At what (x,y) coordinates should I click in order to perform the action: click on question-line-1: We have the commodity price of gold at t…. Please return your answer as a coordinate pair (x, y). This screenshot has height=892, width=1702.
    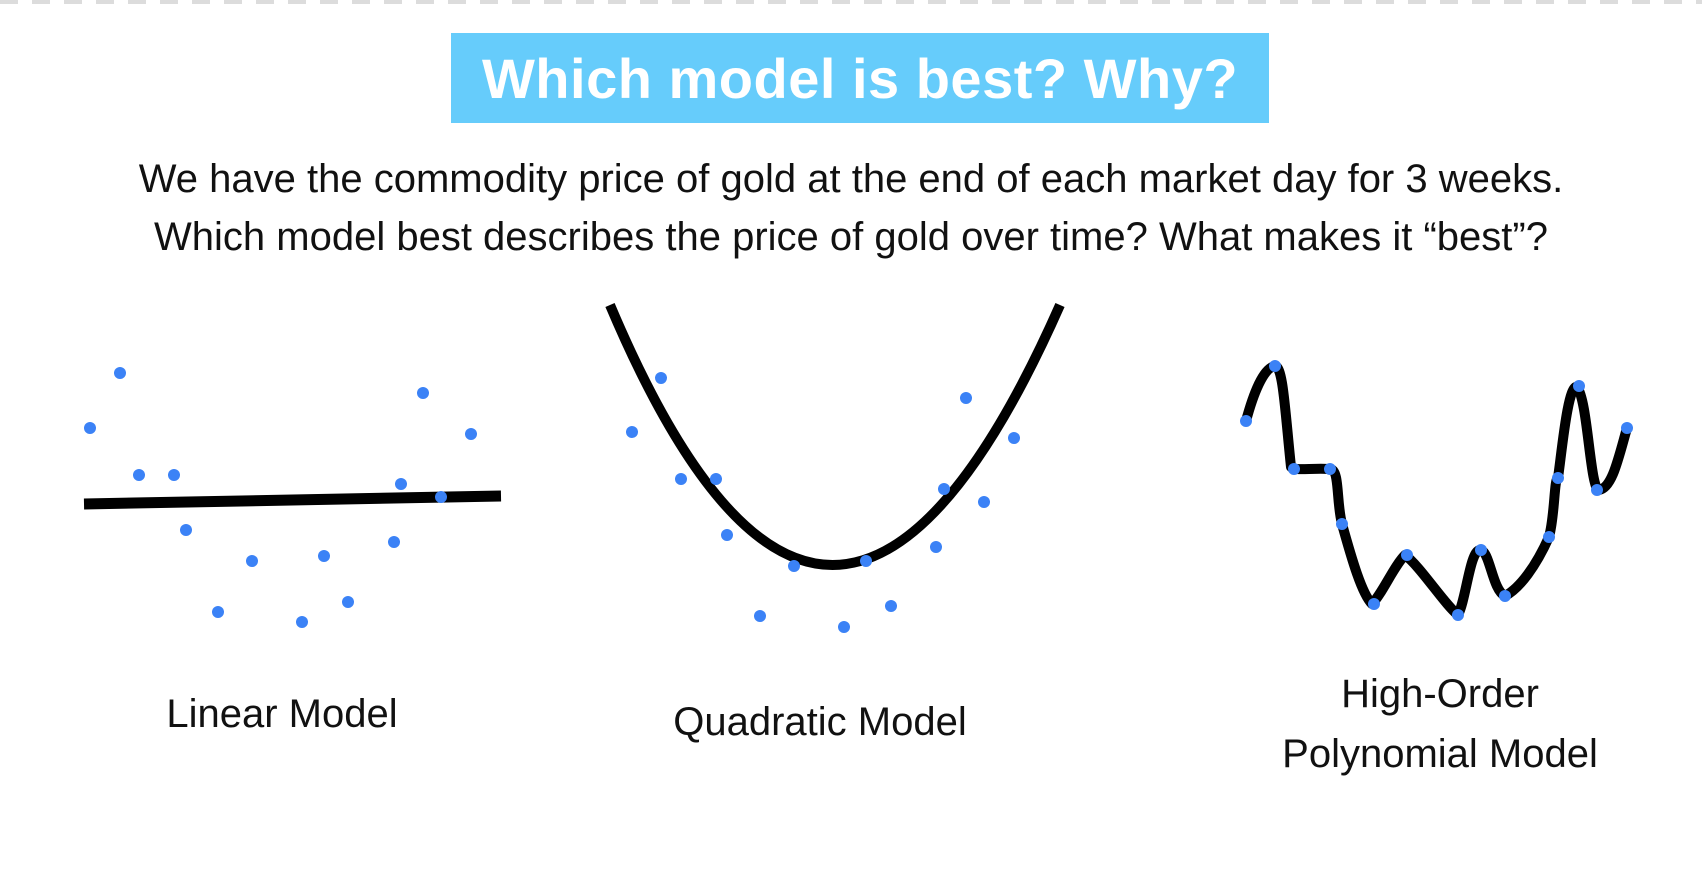
    Looking at the image, I should click on (851, 179).